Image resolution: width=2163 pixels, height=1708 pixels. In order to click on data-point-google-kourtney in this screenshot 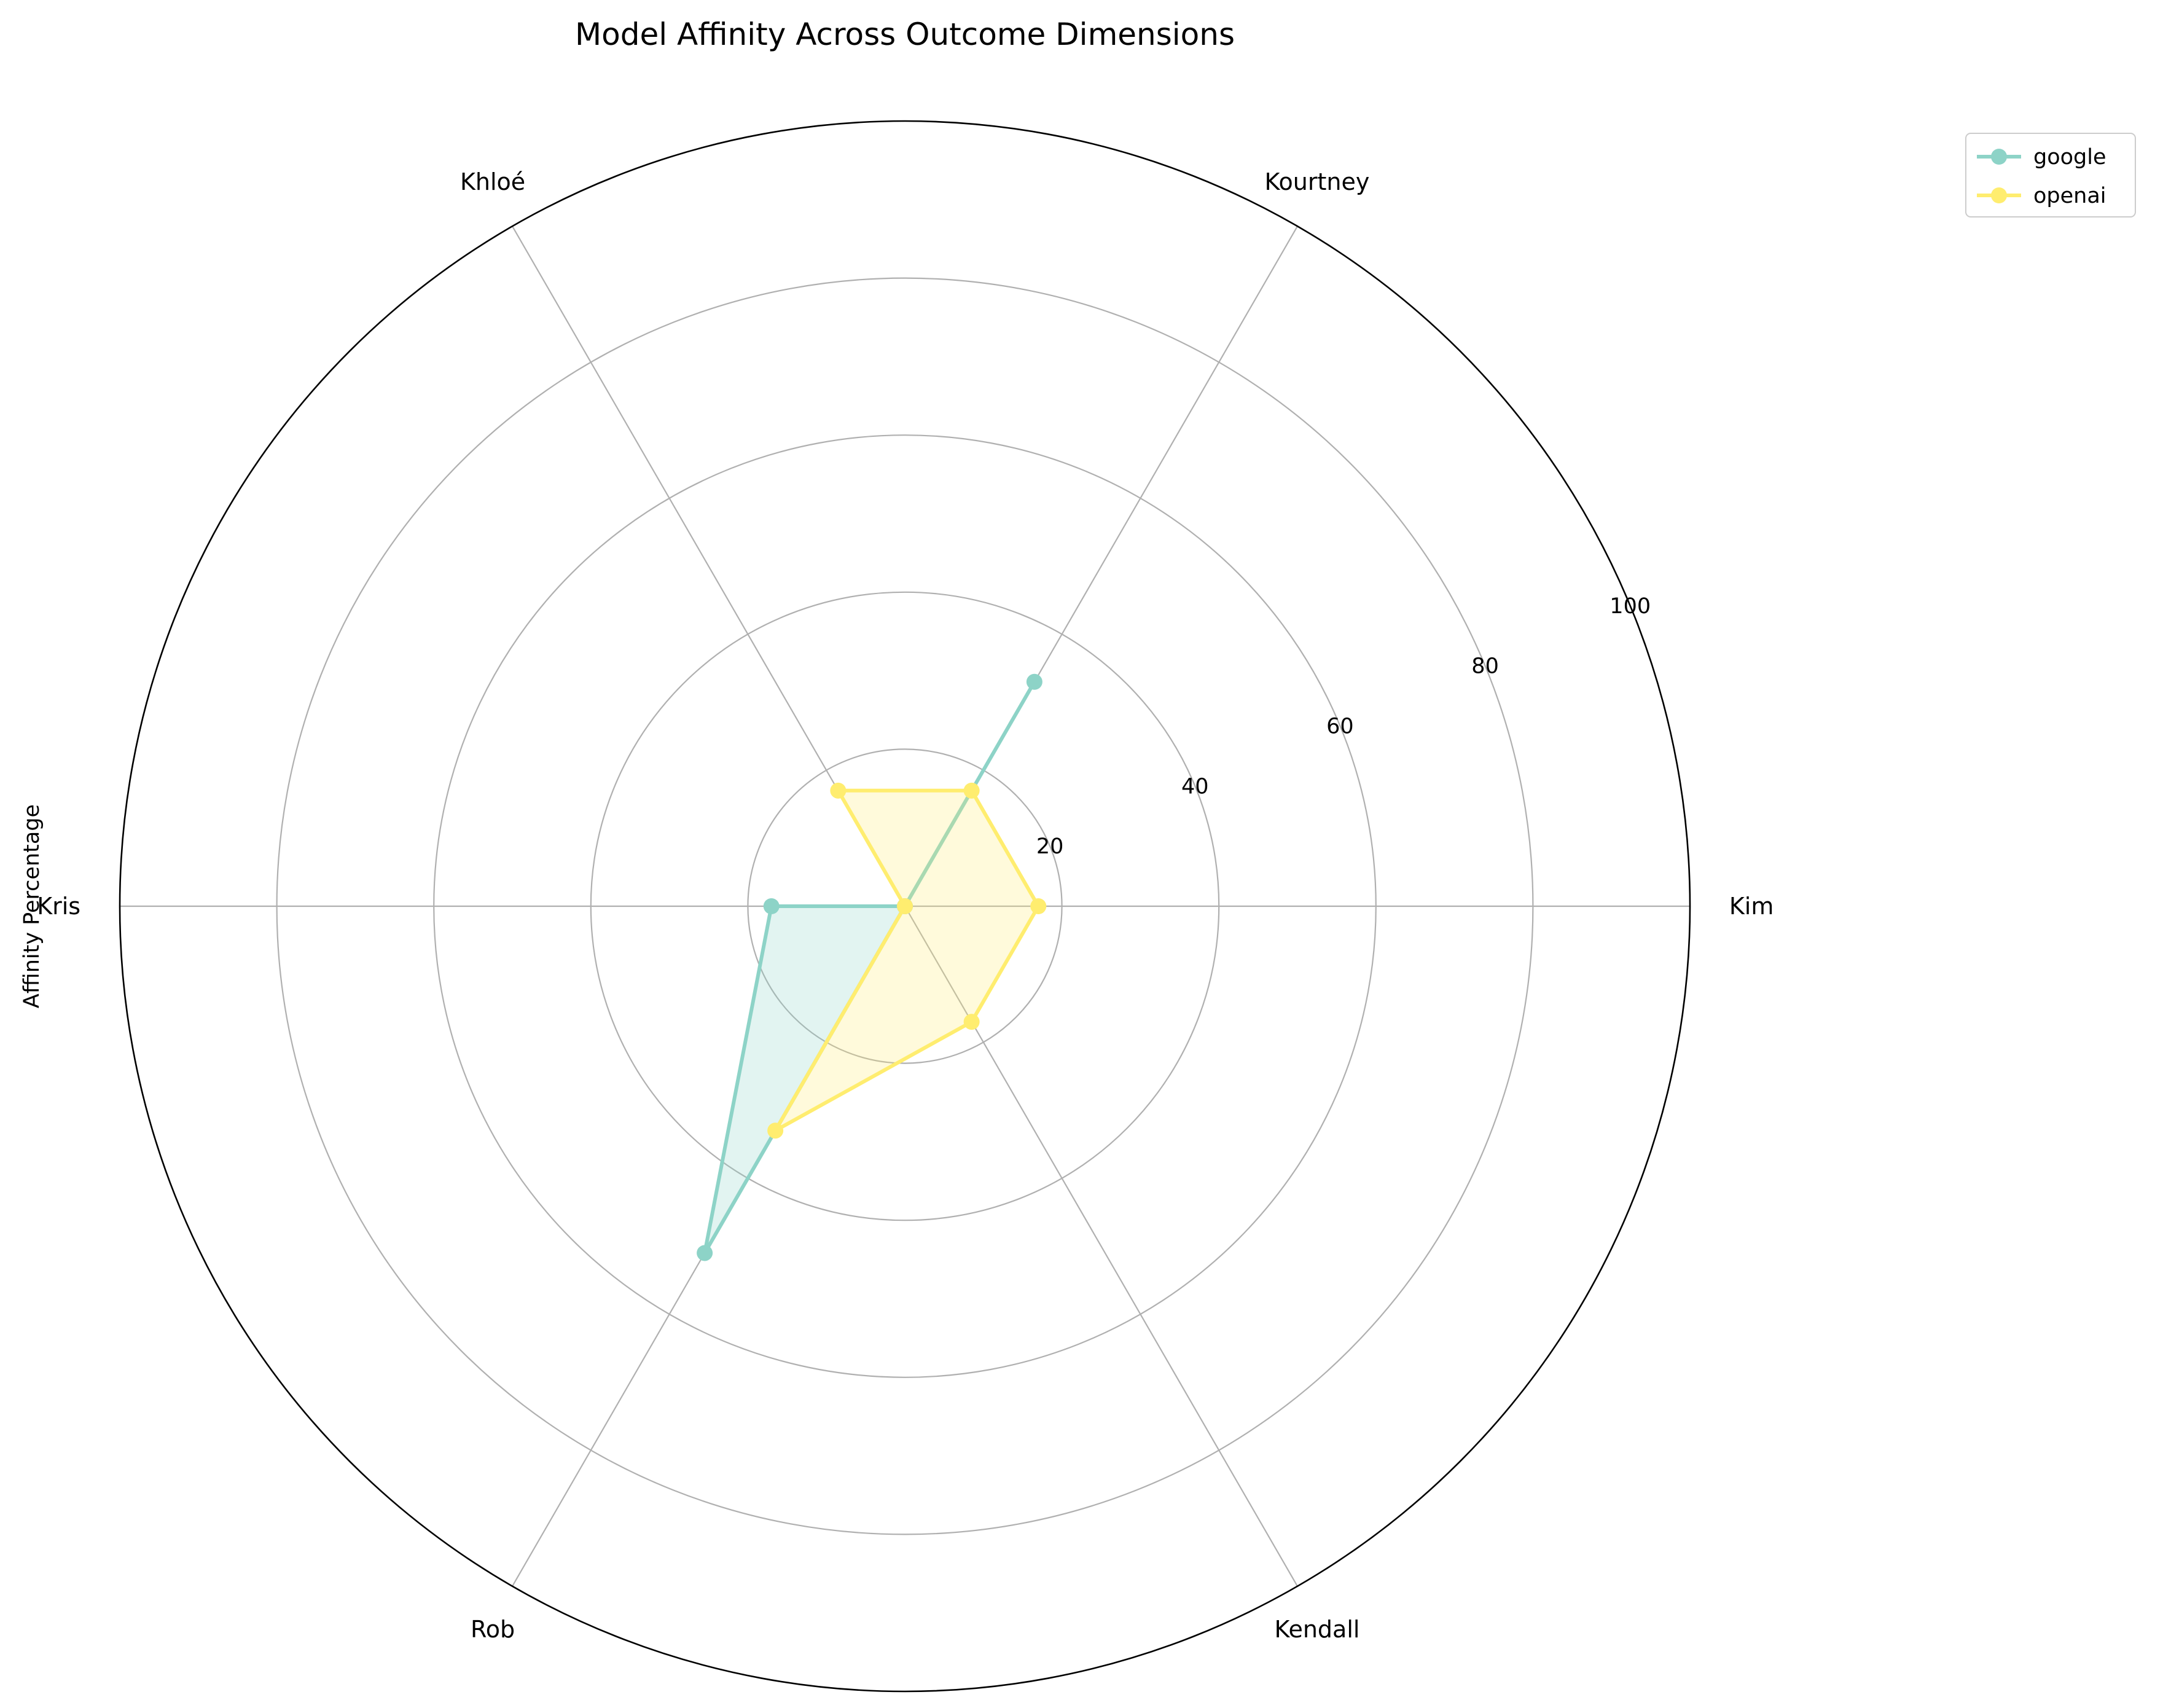, I will do `click(1034, 681)`.